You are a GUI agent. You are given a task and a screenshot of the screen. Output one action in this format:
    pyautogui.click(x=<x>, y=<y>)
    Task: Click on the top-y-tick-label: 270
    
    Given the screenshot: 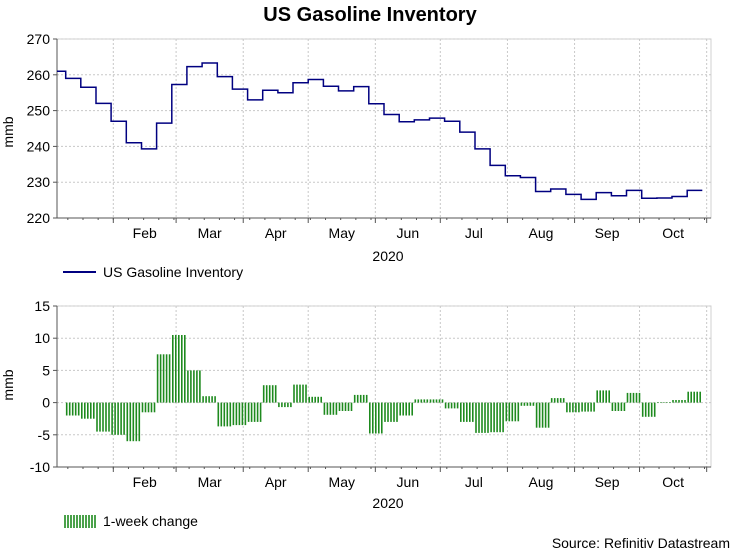 What is the action you would take?
    pyautogui.click(x=39, y=39)
    